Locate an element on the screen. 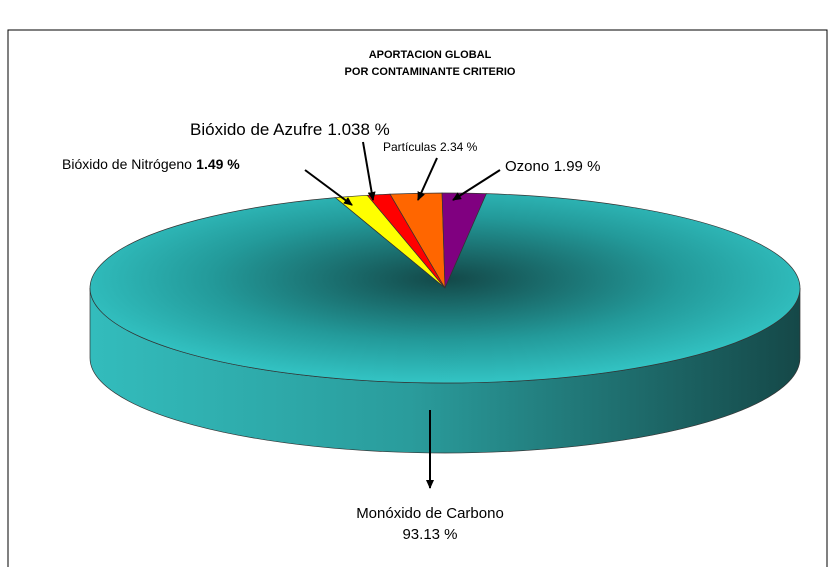  slice-label: Bióxido de Nitrógeno 1.49 % is located at coordinates (151, 164).